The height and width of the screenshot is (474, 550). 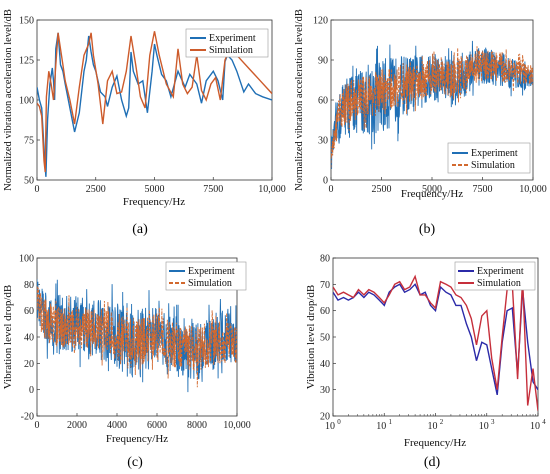 I want to click on panel-a-legend: Experiment Simulation, so click(x=227, y=43).